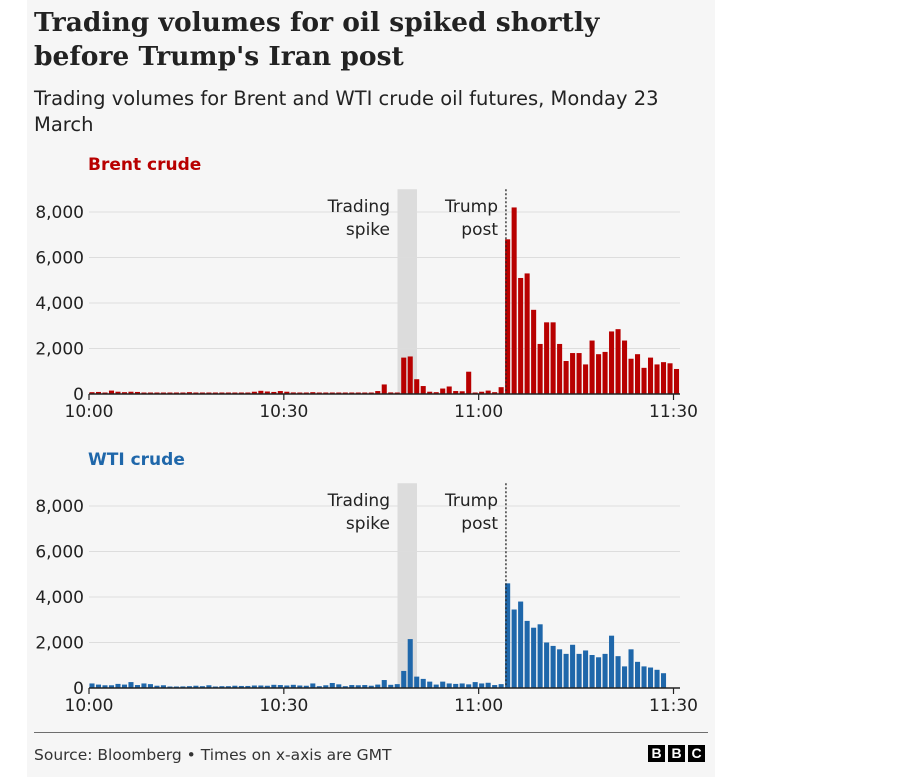 This screenshot has width=916, height=779. What do you see at coordinates (144, 165) in the screenshot?
I see `panel-title: Brent crude` at bounding box center [144, 165].